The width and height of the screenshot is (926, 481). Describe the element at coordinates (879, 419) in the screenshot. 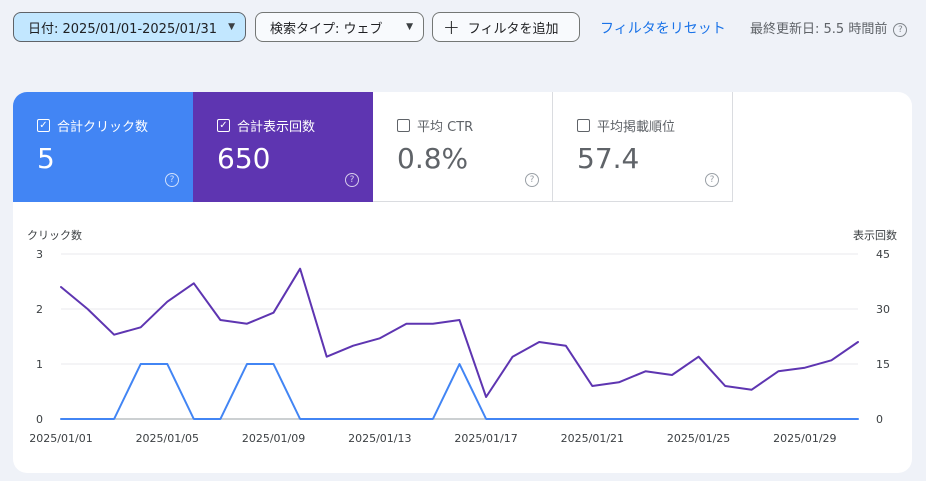

I see `right-tick-label: 0` at that location.